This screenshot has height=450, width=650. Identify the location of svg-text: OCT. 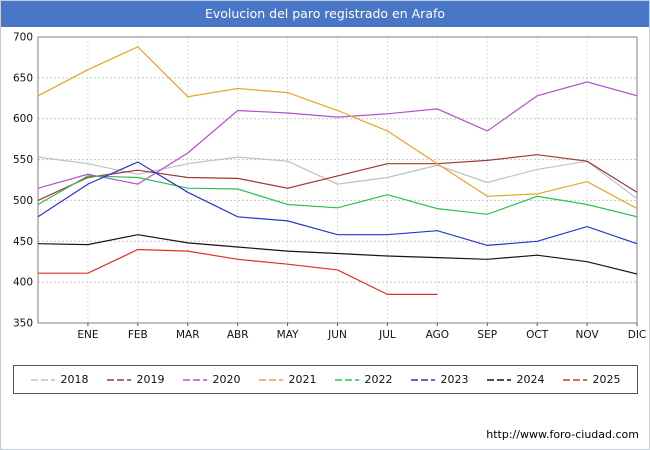
(537, 335).